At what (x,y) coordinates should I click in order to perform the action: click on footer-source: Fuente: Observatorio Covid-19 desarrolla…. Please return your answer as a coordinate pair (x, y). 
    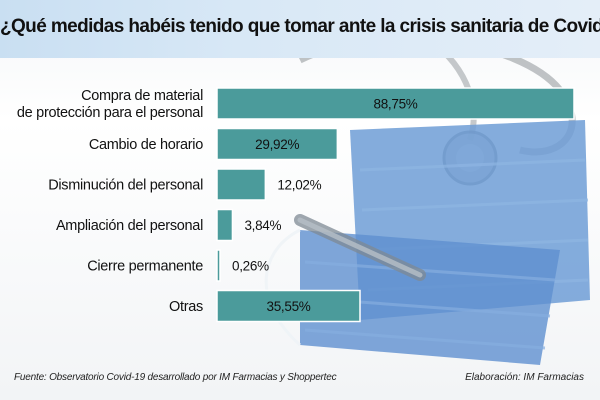
    Looking at the image, I should click on (175, 377).